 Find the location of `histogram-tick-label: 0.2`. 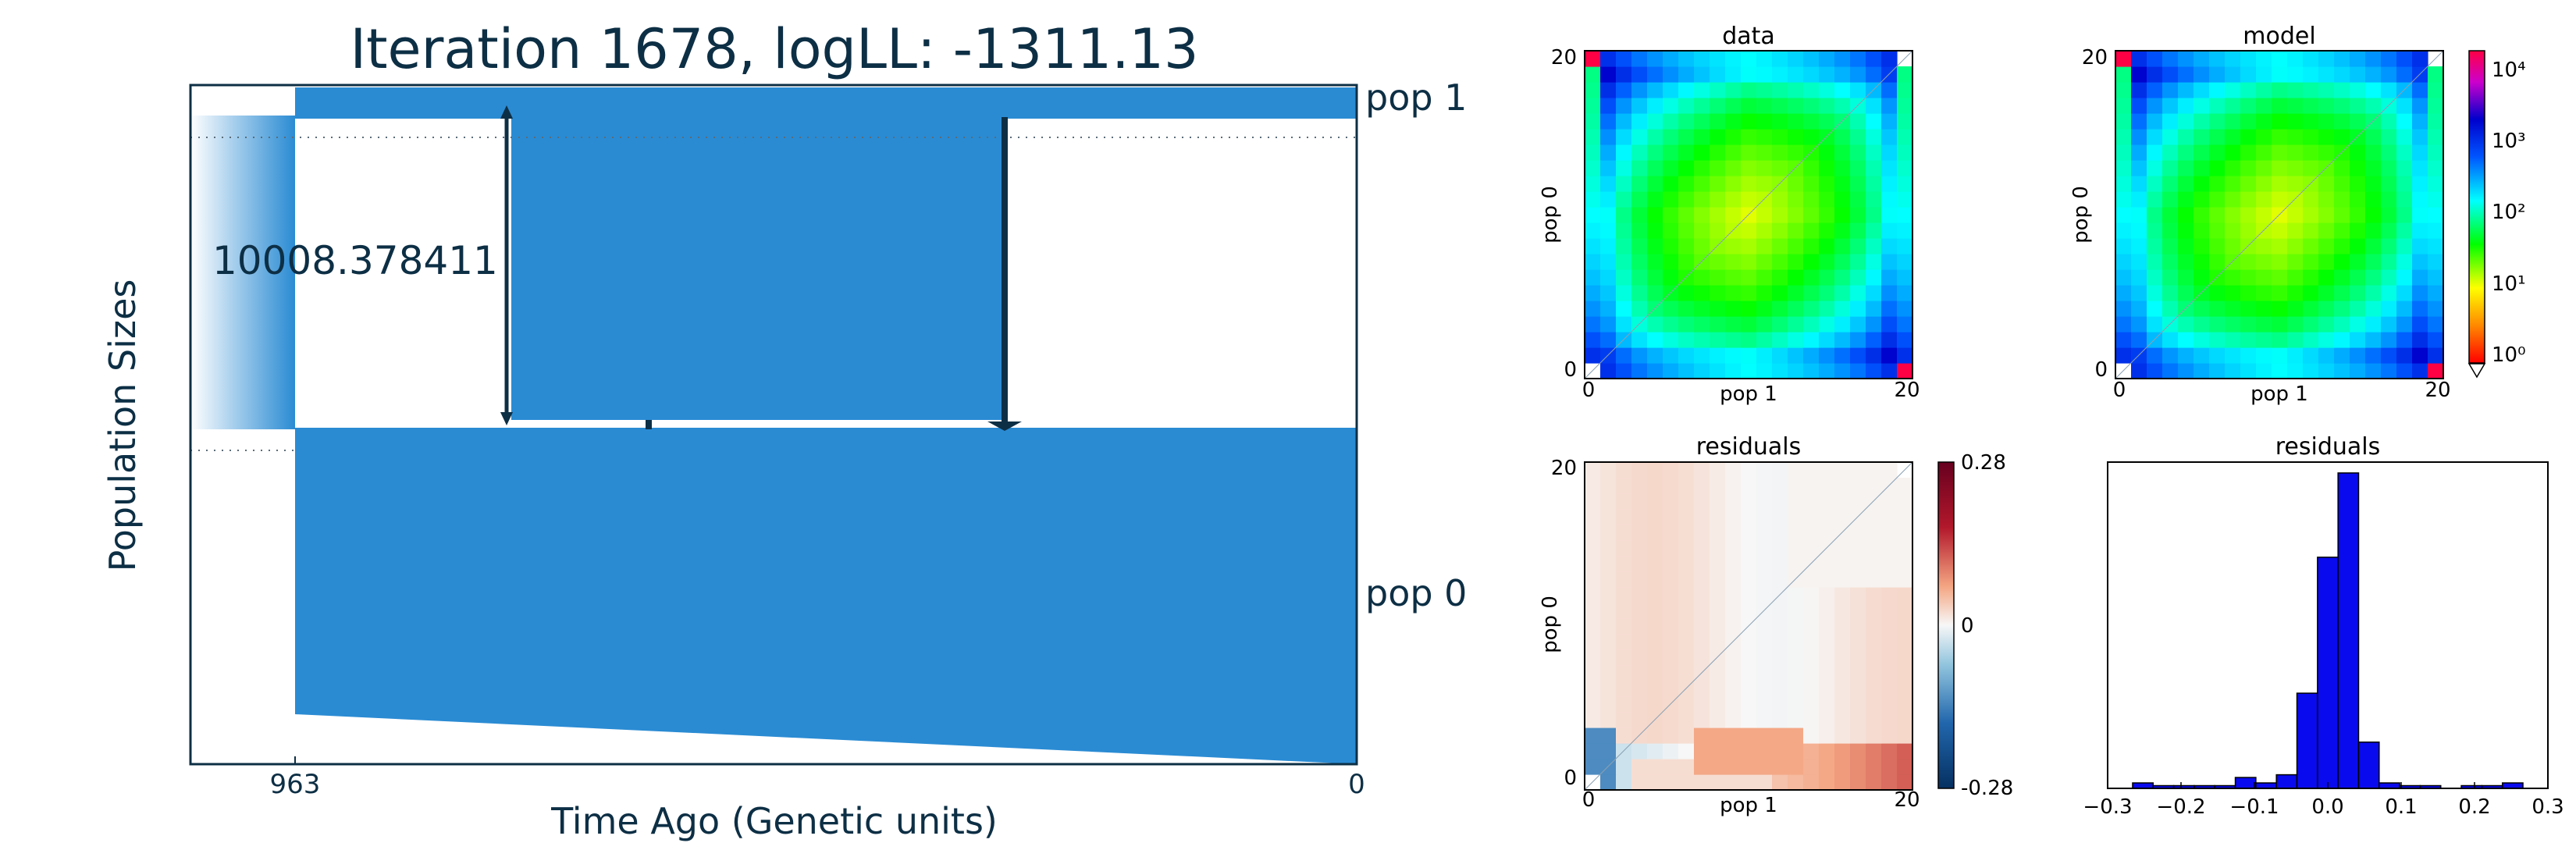

histogram-tick-label: 0.2 is located at coordinates (2474, 807).